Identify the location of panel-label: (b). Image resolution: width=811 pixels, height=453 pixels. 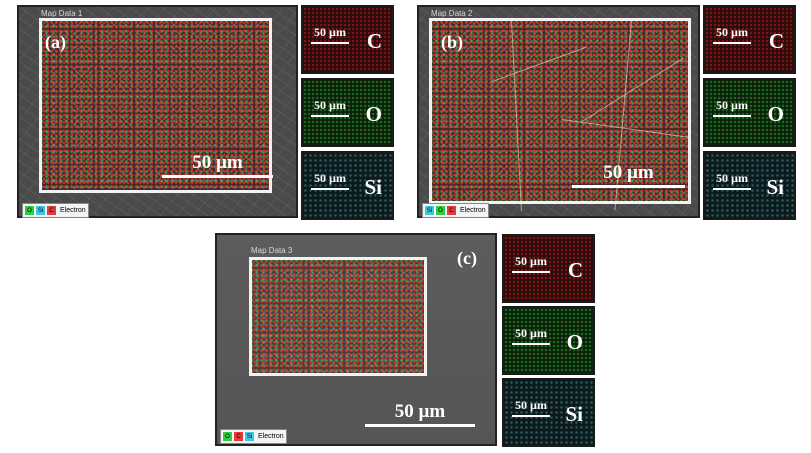
(452, 42).